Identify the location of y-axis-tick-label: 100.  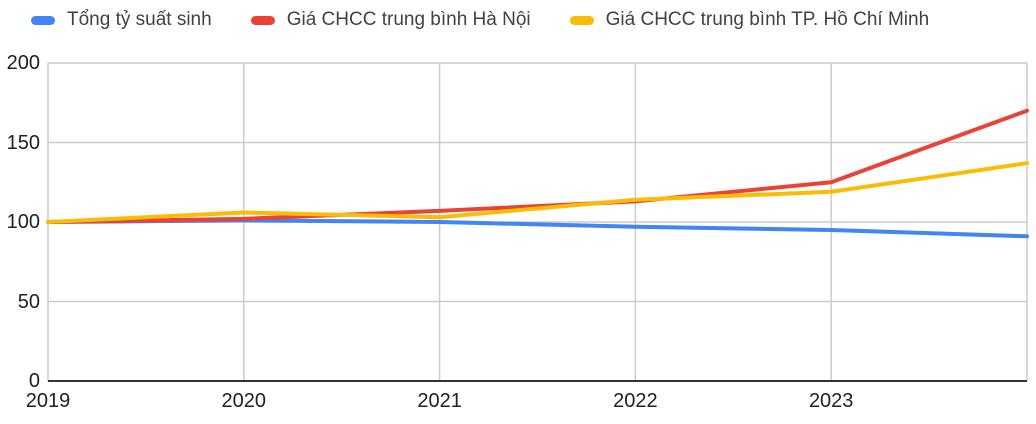
(23, 222).